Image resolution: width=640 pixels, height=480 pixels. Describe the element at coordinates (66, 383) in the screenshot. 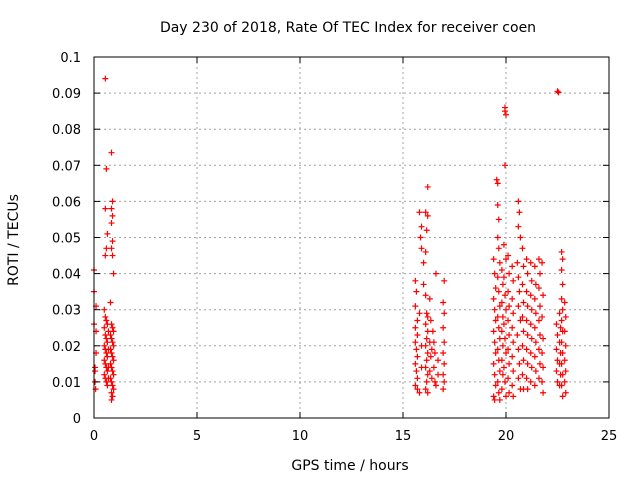

I see `y-tick-label: 0.01` at that location.